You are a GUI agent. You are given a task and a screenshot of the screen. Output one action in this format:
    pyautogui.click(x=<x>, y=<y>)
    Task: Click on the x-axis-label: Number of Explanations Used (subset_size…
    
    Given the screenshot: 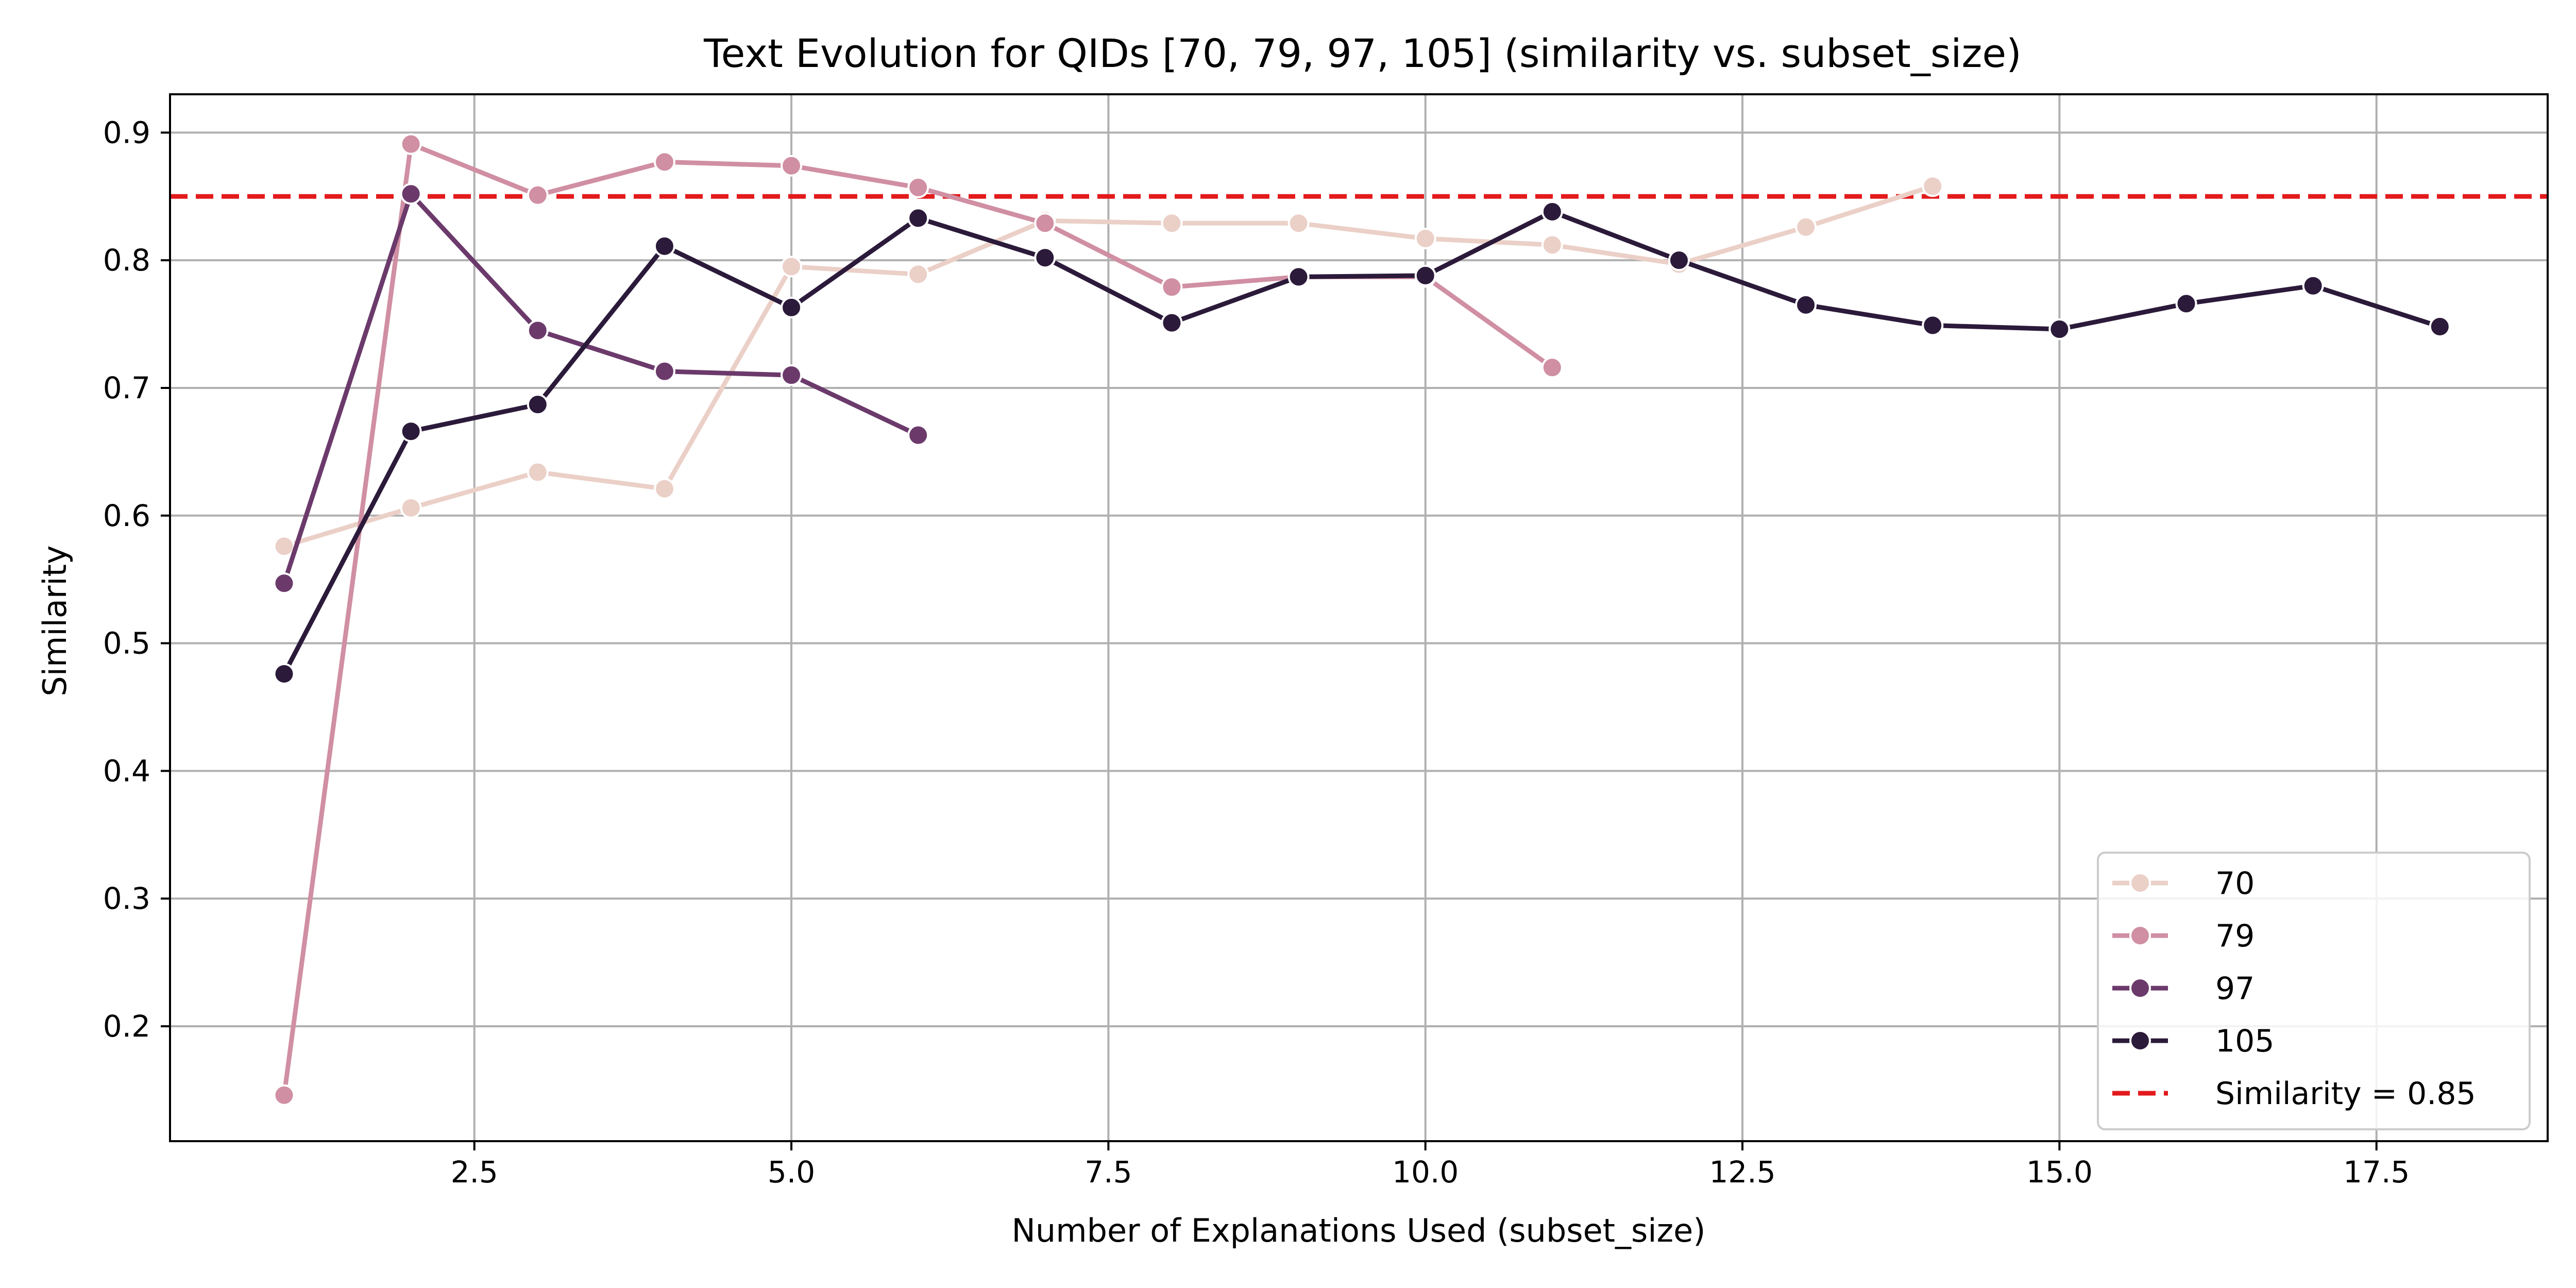 What is the action you would take?
    pyautogui.click(x=1359, y=1230)
    